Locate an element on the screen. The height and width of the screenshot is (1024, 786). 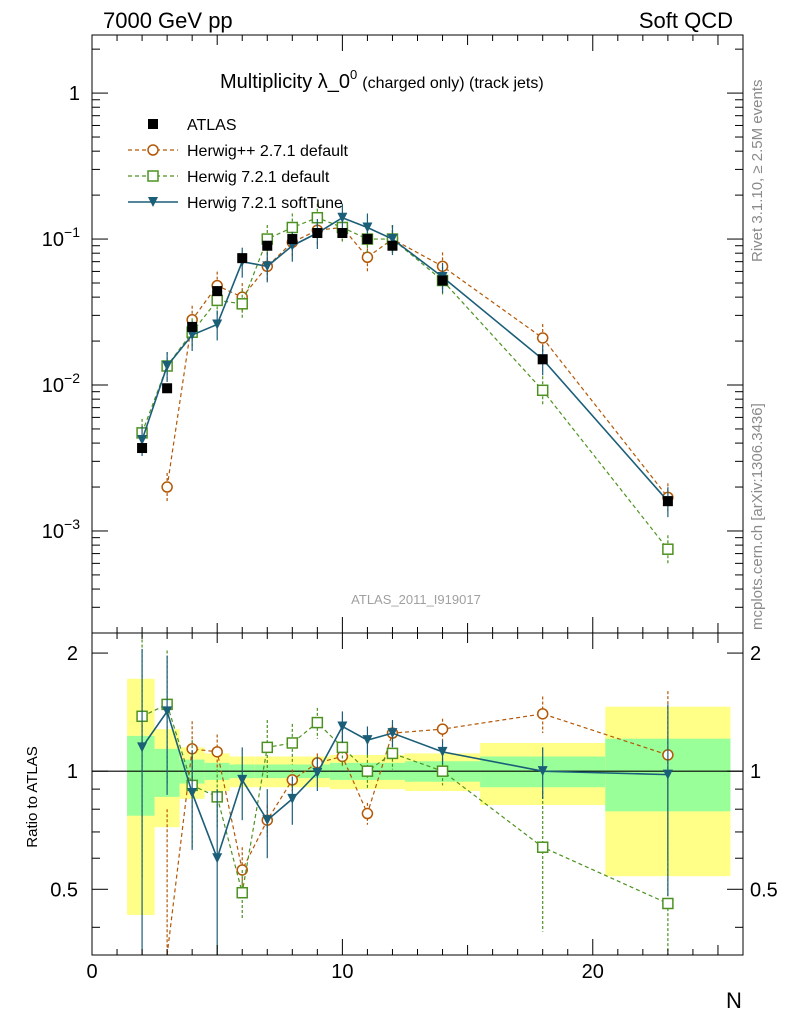
main-y-tick-labels: 1 10⁻¹ 10⁻² 10⁻³ is located at coordinates (61, 313).